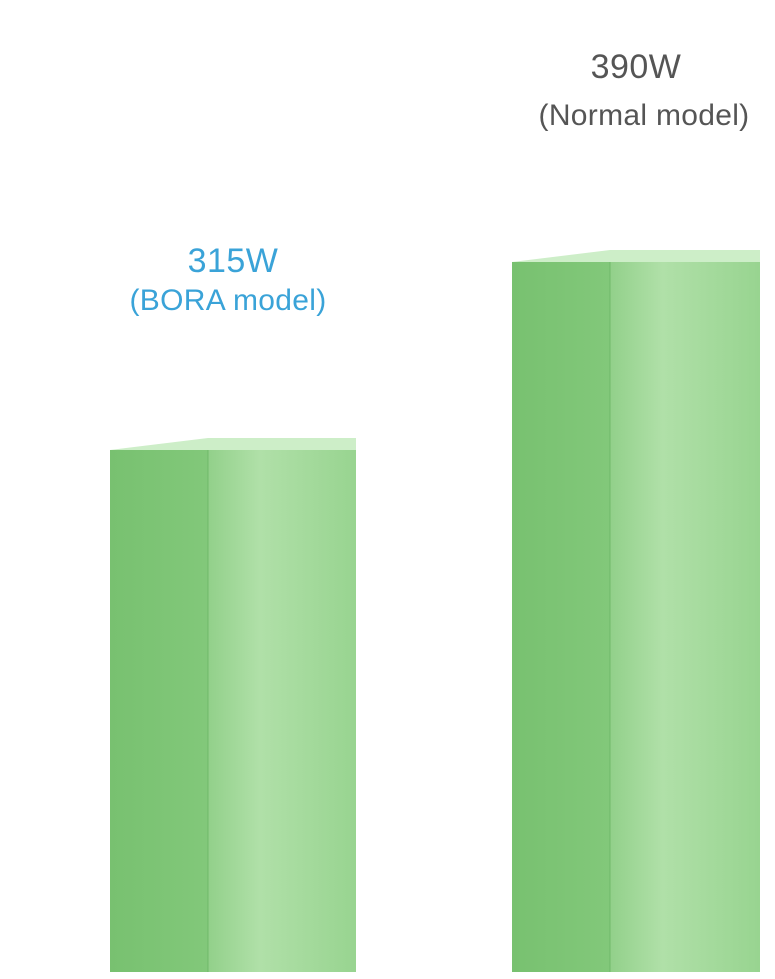  Describe the element at coordinates (228, 300) in the screenshot. I see `category-label-0: (BORA model)` at that location.